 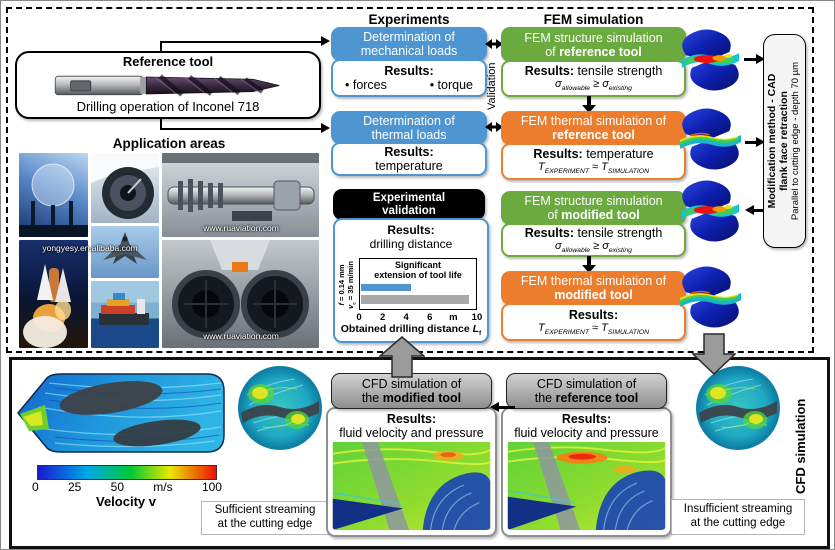 I want to click on fem-thermal-modified-results: Results: TEXPERIMENT ≈ TSIMULATION, so click(x=593, y=322).